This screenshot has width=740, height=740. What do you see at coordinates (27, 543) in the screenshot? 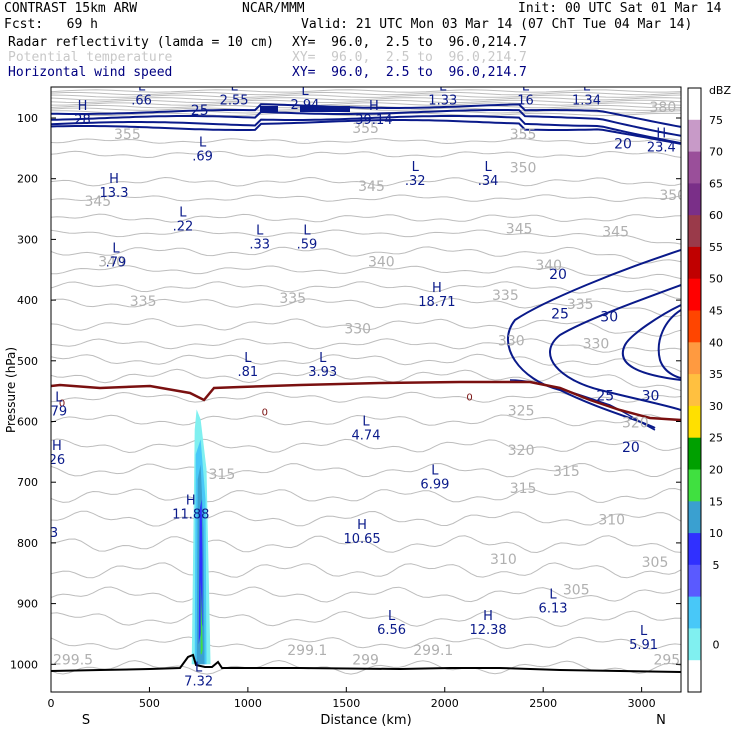
I see `y-tick-label: 800` at bounding box center [27, 543].